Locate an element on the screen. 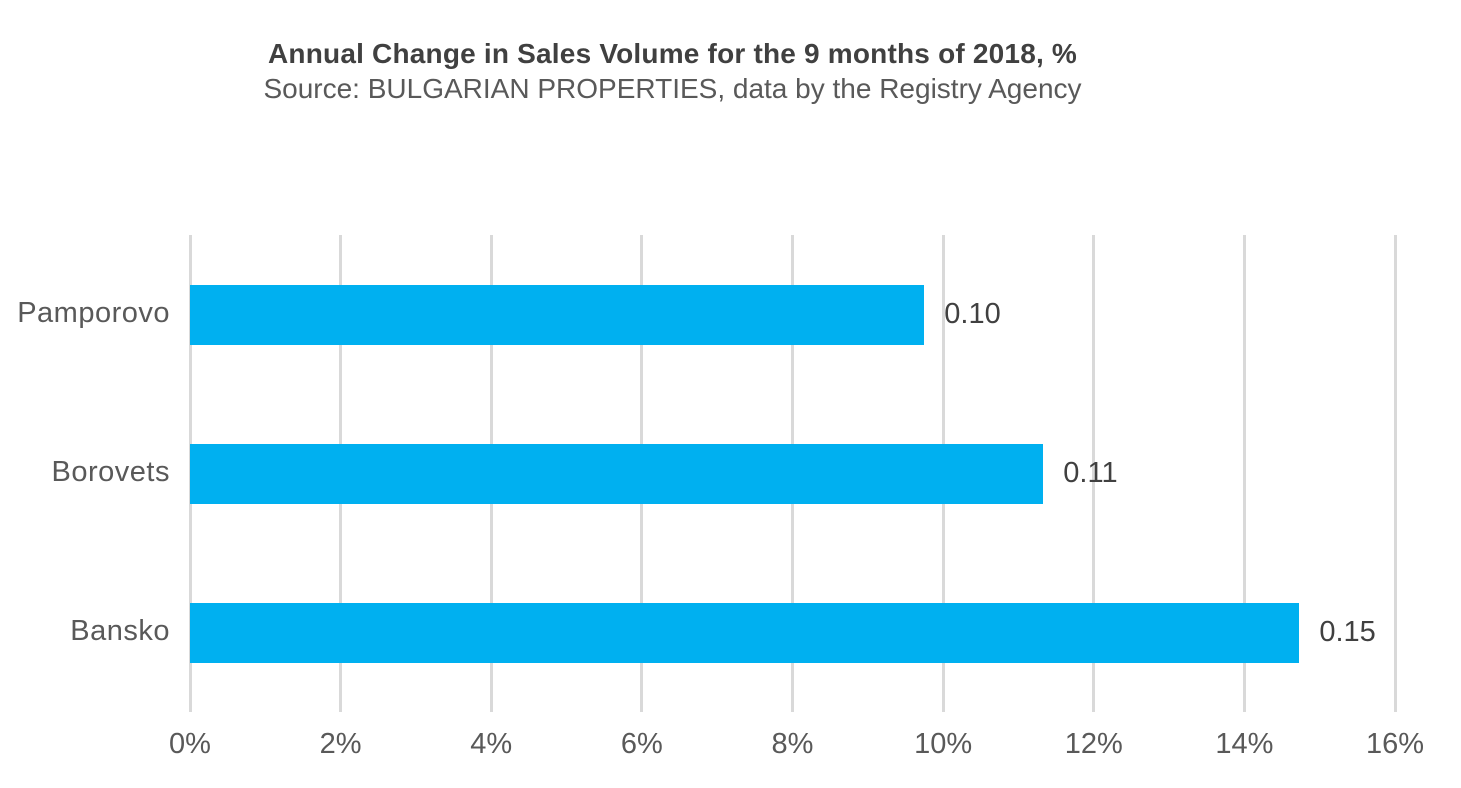  data-label-pamporovo: 0.10 is located at coordinates (972, 313).